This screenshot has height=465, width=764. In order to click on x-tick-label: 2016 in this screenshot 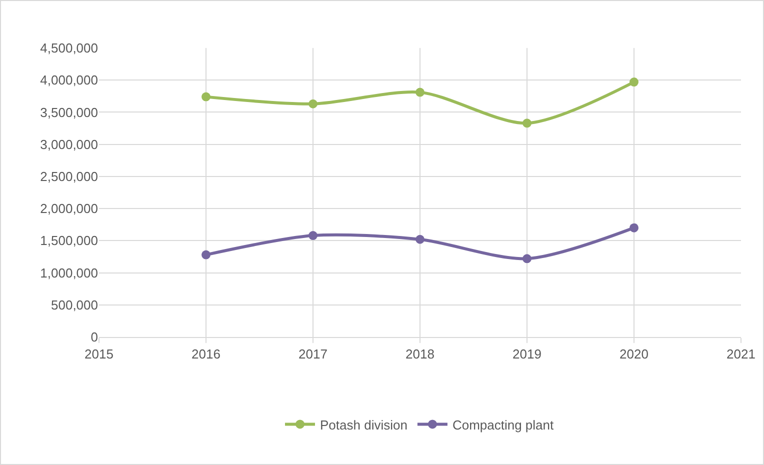, I will do `click(206, 354)`.